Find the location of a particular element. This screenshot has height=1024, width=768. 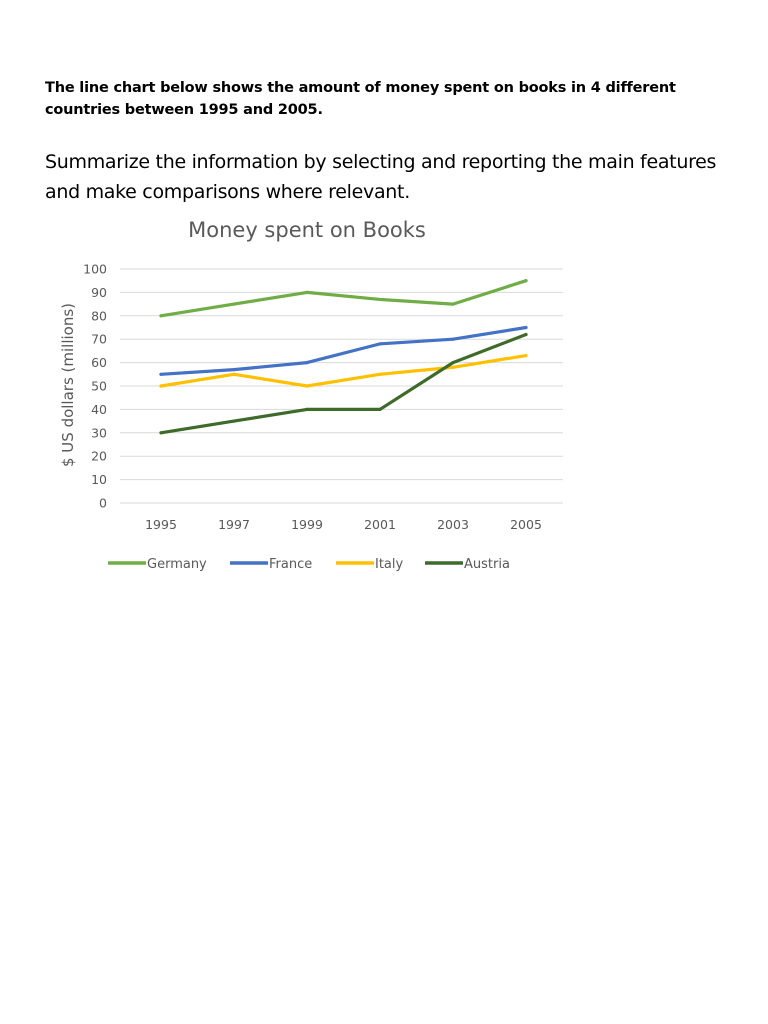

x-tick-label: 2005 is located at coordinates (526, 524).